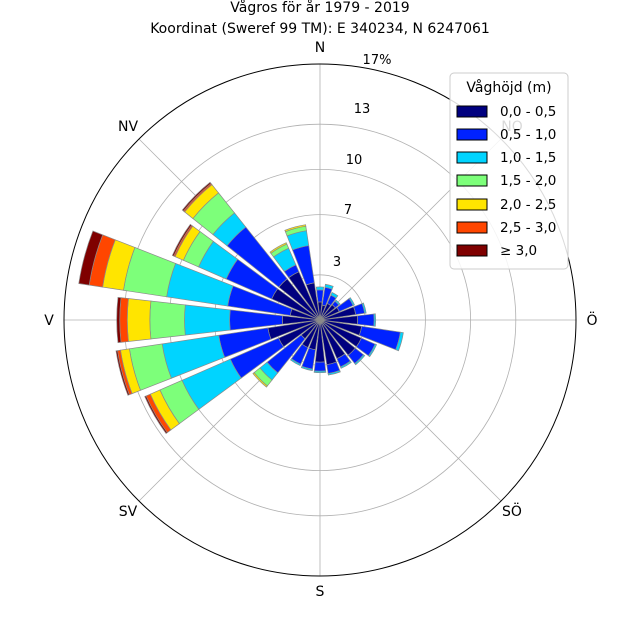 This screenshot has width=640, height=640. I want to click on legend-label-5: 2,5 - 3,0, so click(528, 228).